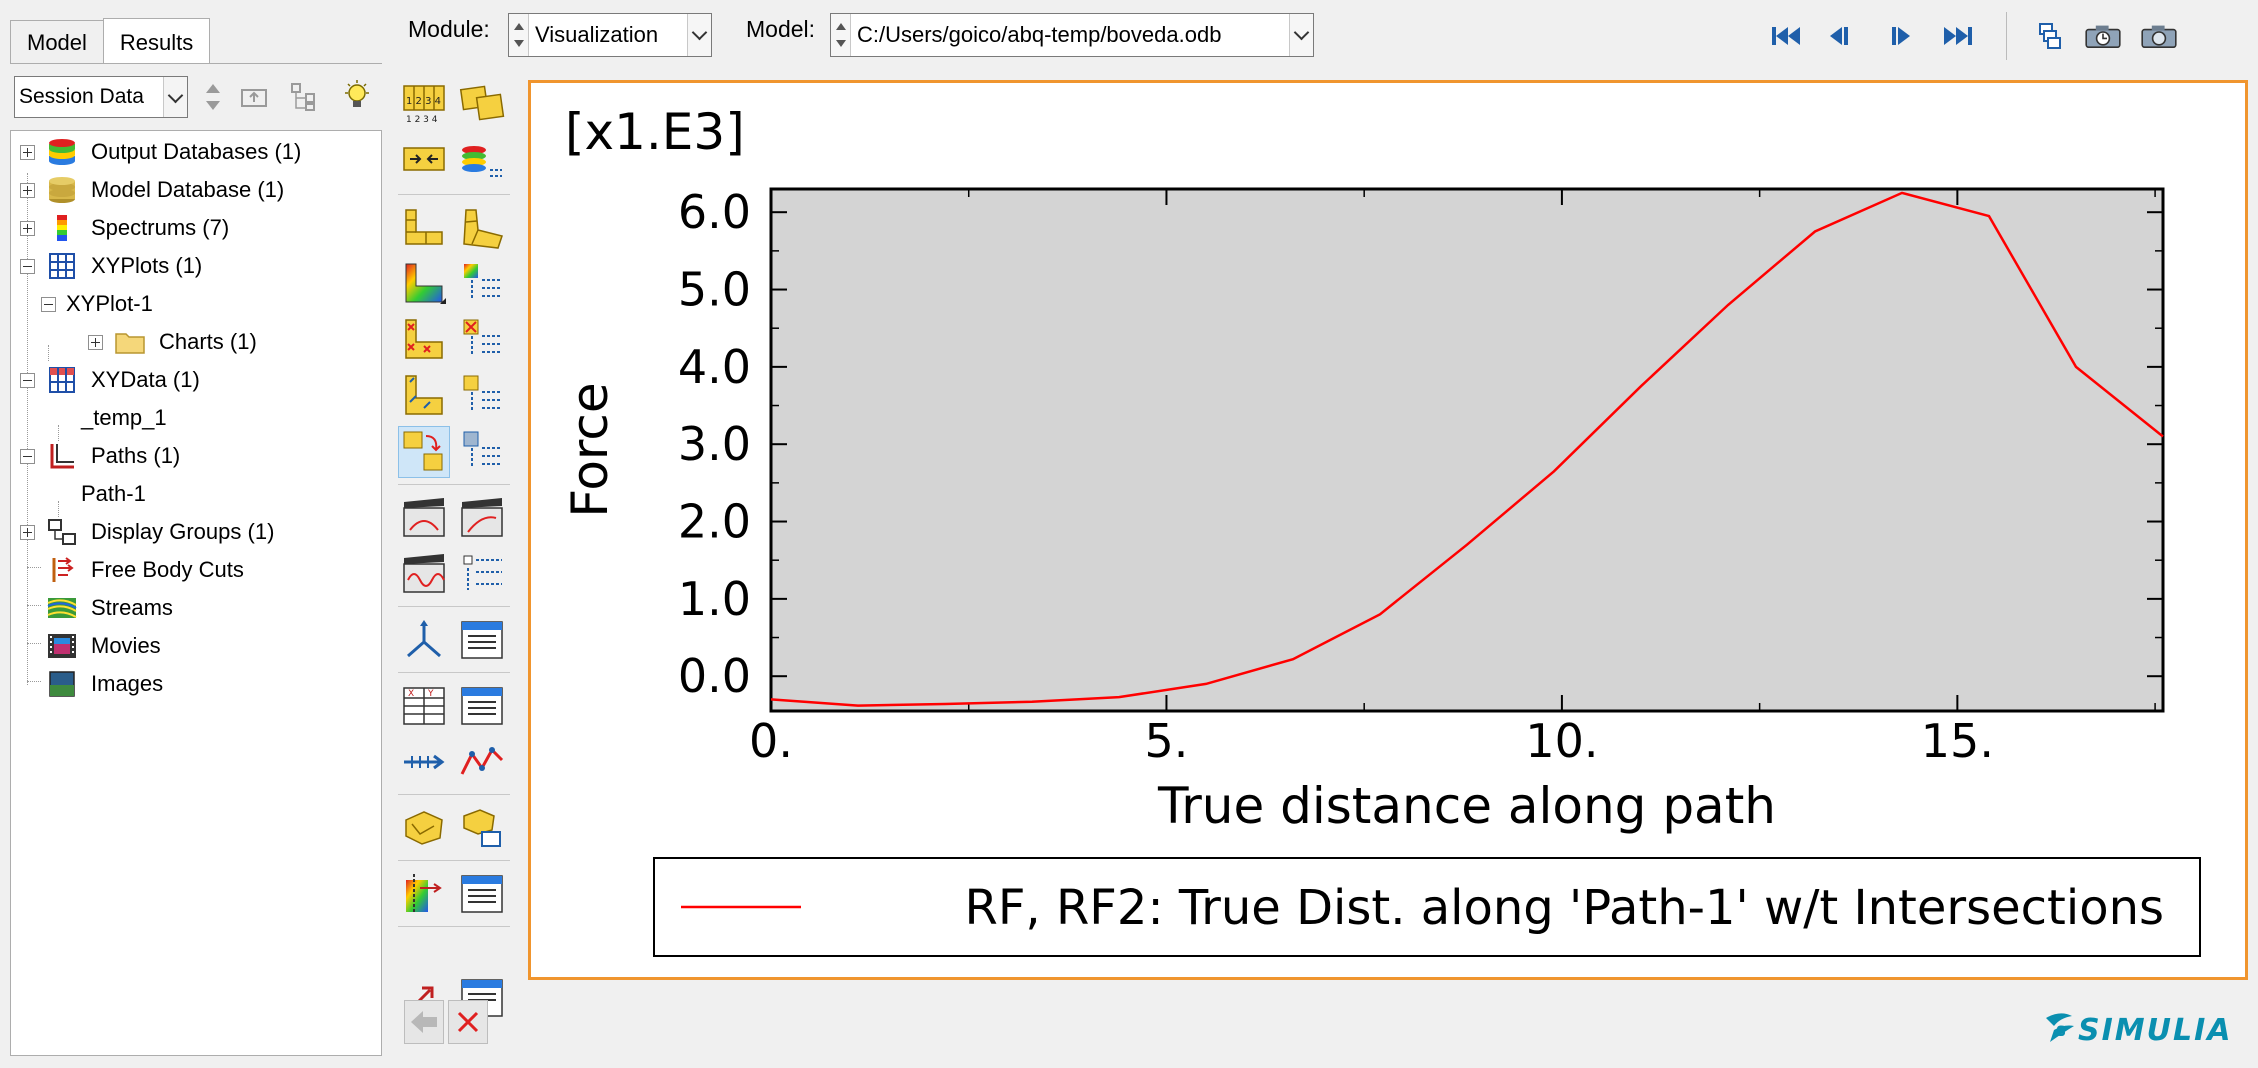 The height and width of the screenshot is (1068, 2258). What do you see at coordinates (124, 228) in the screenshot?
I see `tree-item-spectrums: Spectrums (7)` at bounding box center [124, 228].